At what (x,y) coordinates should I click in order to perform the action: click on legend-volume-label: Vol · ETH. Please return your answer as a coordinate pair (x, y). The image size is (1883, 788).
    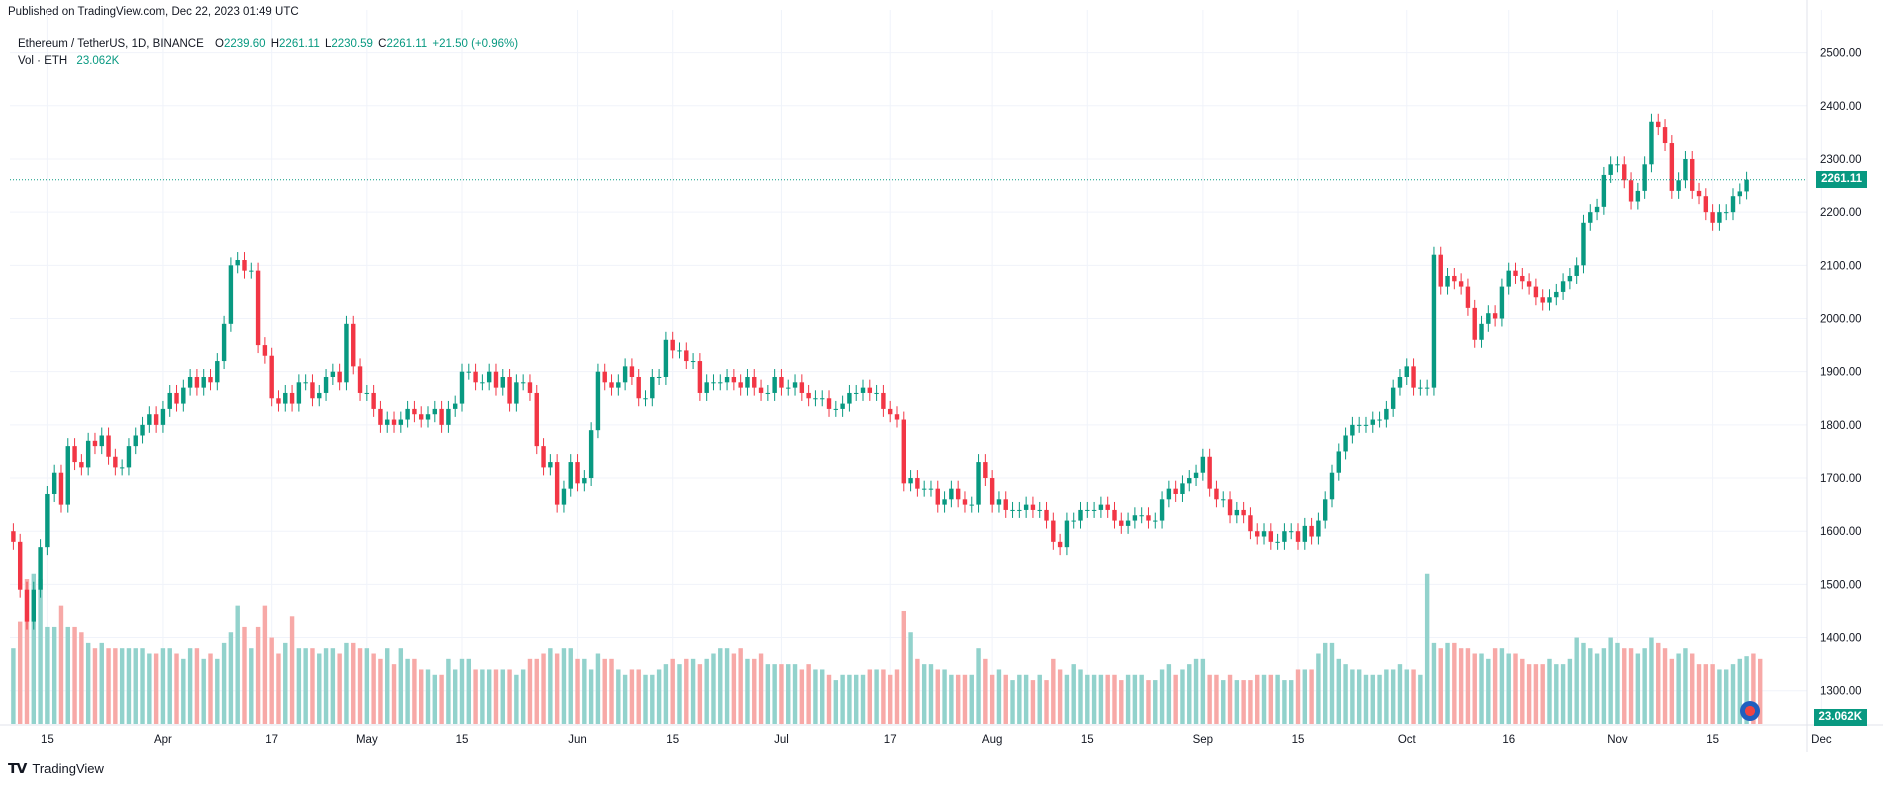
    Looking at the image, I should click on (43, 61).